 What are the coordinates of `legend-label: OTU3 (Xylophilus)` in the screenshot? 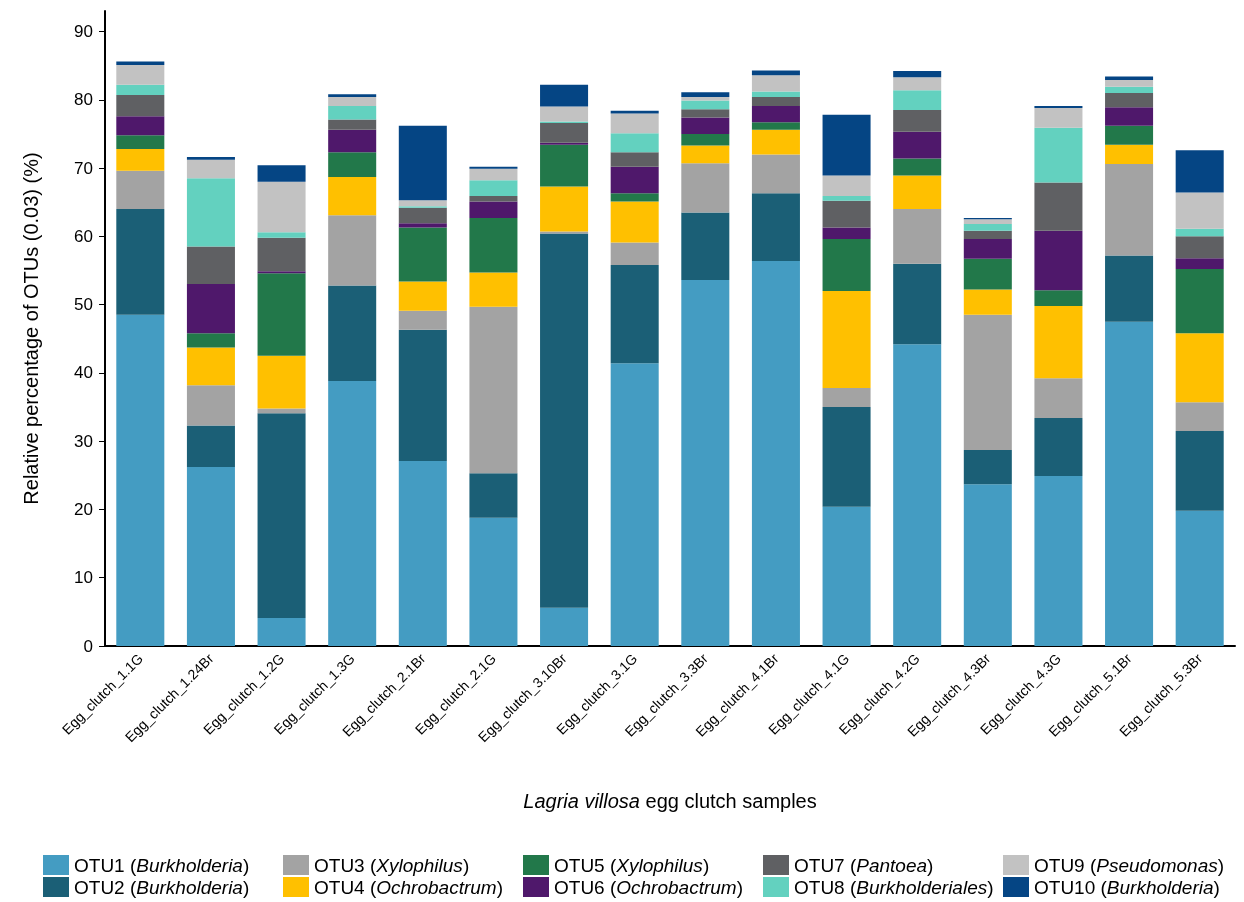 It's located at (392, 865).